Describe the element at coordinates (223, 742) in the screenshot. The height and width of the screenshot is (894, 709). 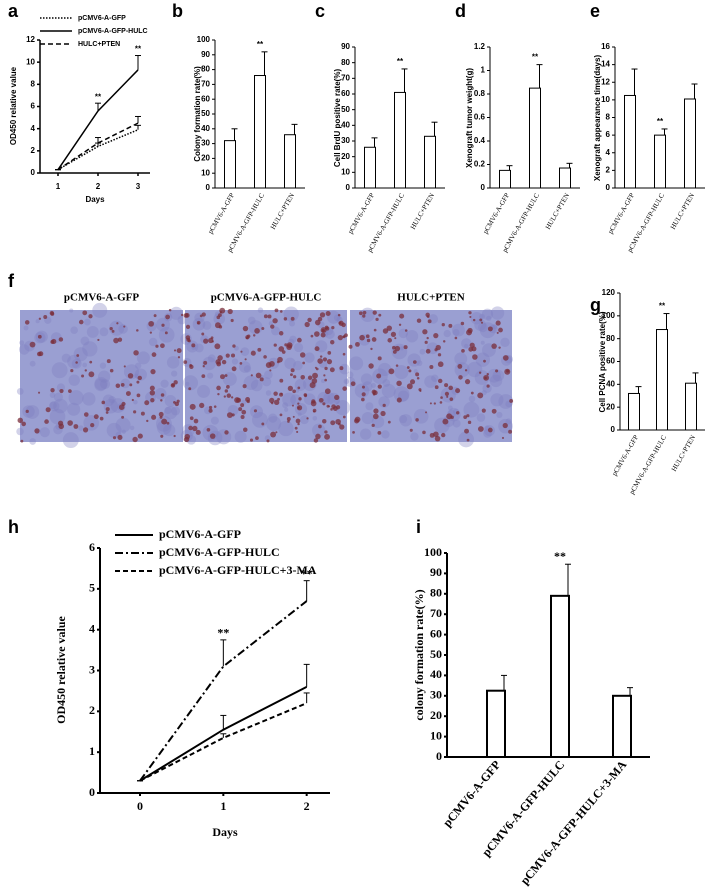
I see `line-series` at that location.